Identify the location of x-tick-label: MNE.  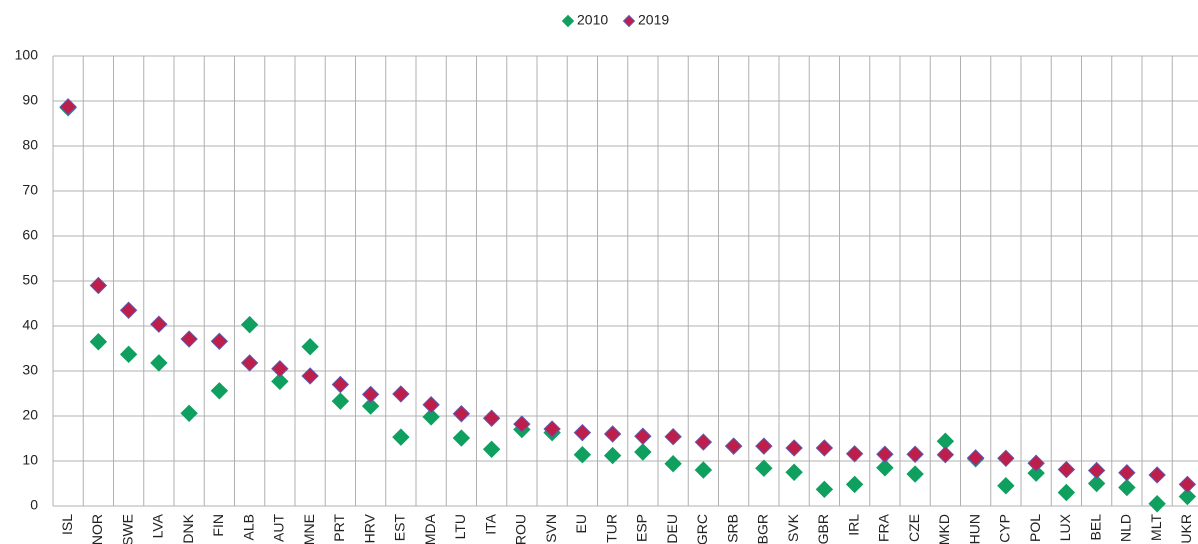
(309, 529).